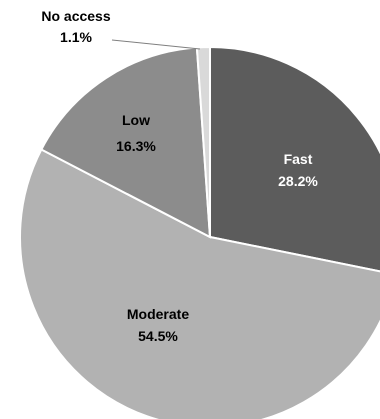 The width and height of the screenshot is (380, 419). I want to click on no-access-leader-line, so click(156, 44).